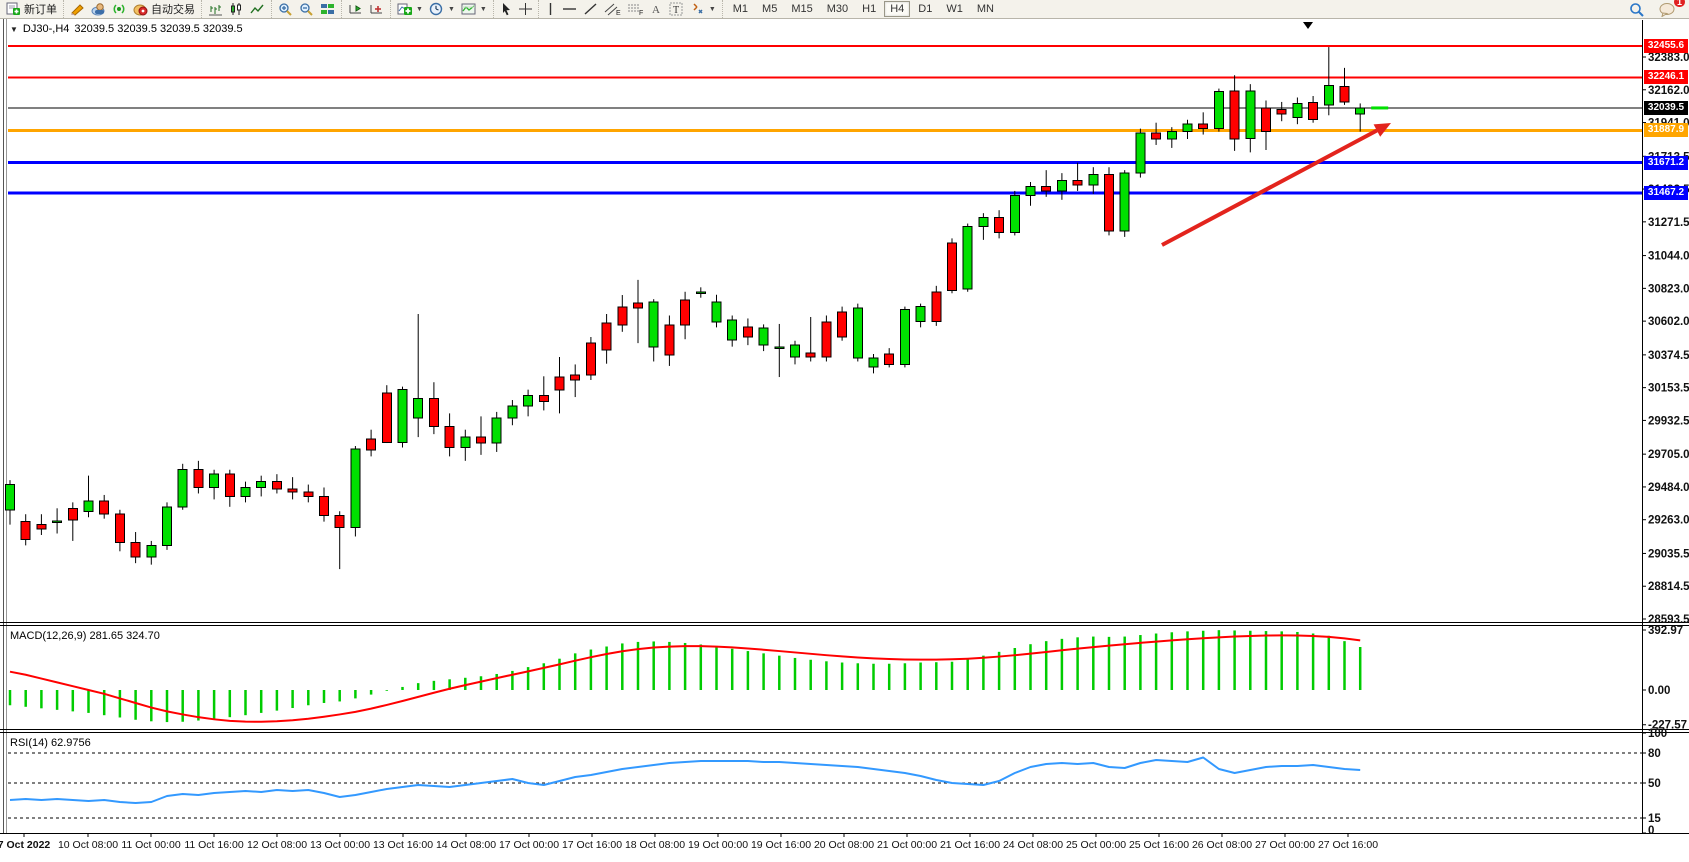 The width and height of the screenshot is (1689, 862). I want to click on timeframe-h4-button: H4, so click(897, 9).